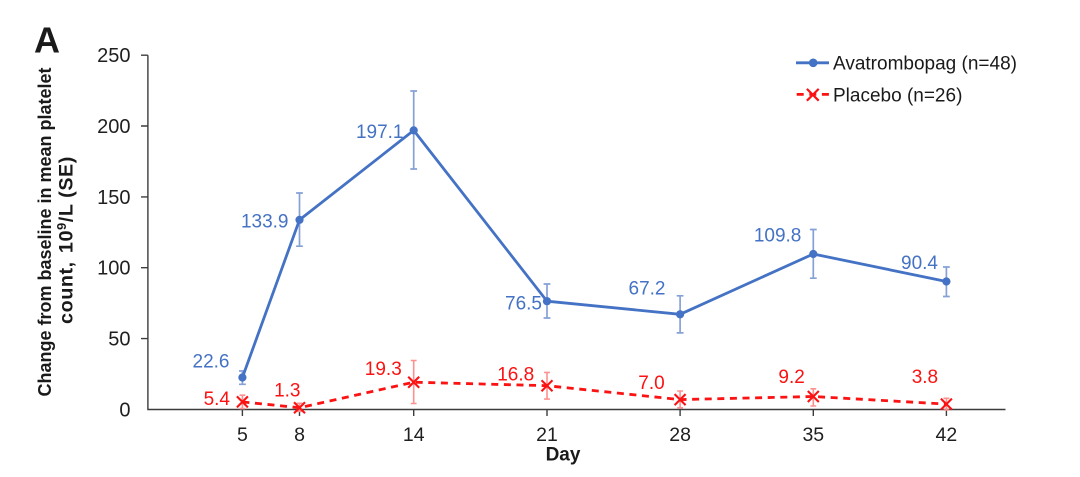 The image size is (1080, 477). Describe the element at coordinates (414, 435) in the screenshot. I see `svg-text: 14` at that location.